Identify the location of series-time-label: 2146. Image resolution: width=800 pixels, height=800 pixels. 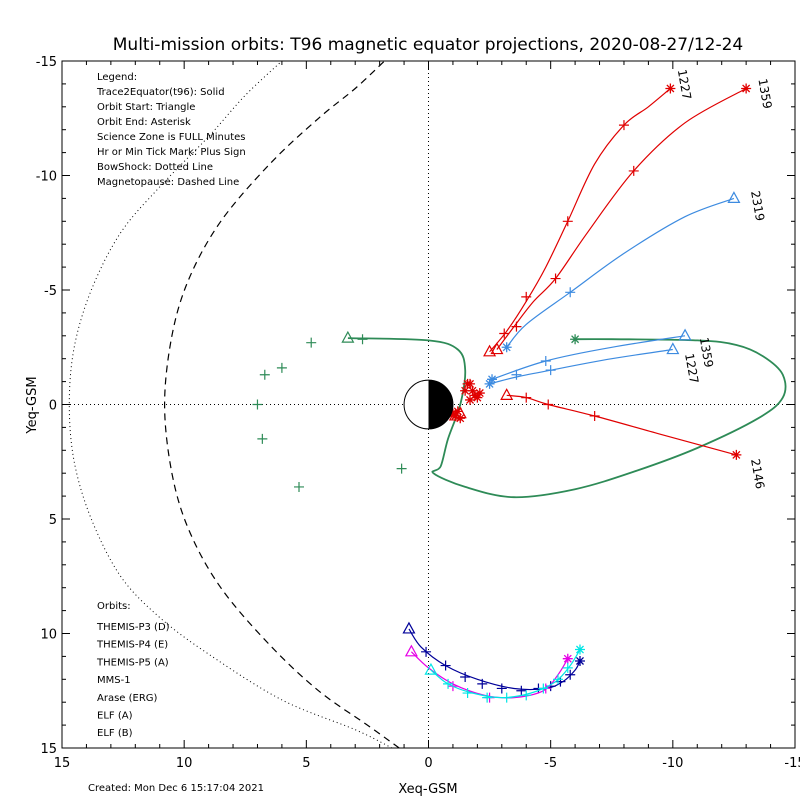
(757, 474).